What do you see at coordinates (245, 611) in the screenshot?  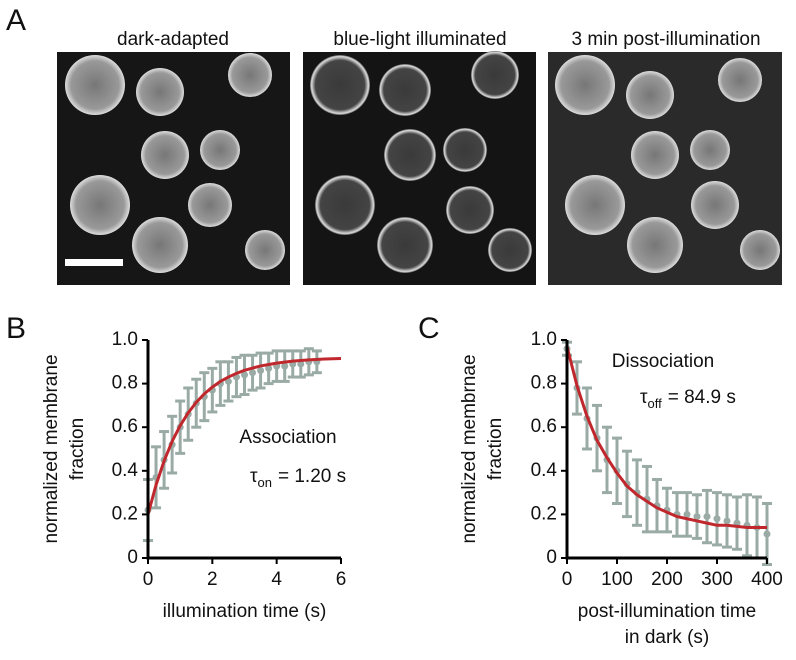 I see `x-axis-label: illumination time (s)` at bounding box center [245, 611].